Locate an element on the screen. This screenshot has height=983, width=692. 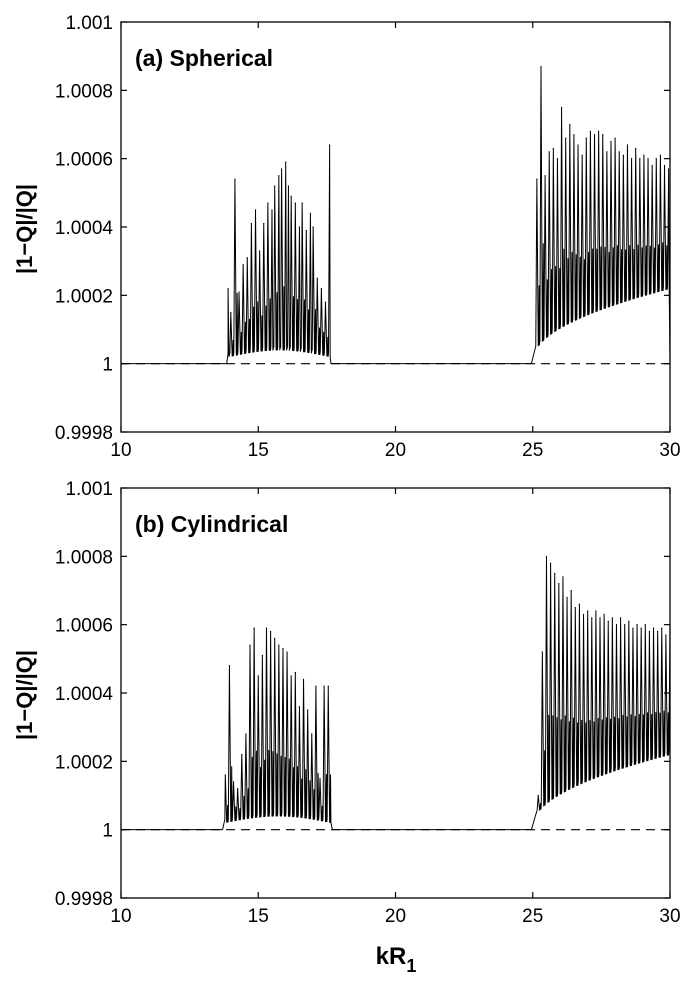
x-tick-label: 25 is located at coordinates (532, 450).